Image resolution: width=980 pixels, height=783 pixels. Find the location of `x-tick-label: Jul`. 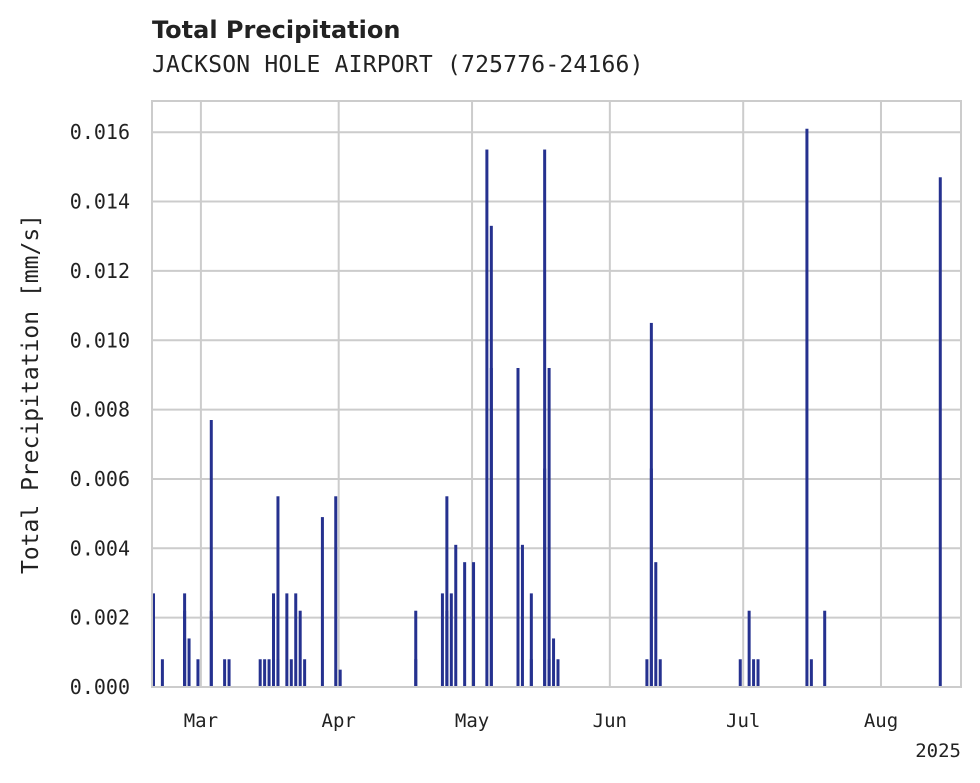

x-tick-label: Jul is located at coordinates (743, 721).